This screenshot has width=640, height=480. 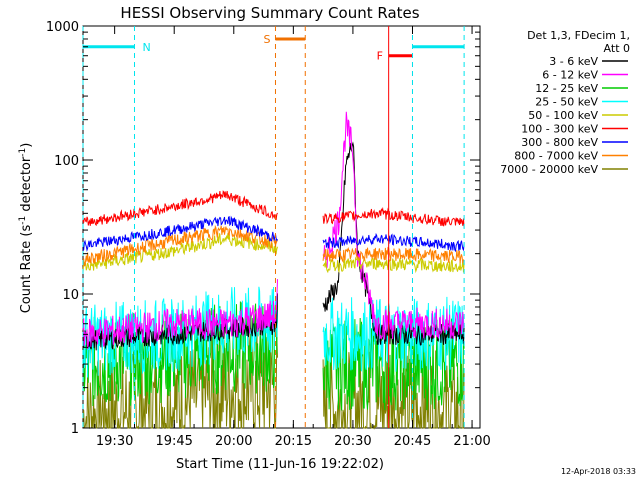 What do you see at coordinates (566, 102) in the screenshot?
I see `legend-label-3: 25 - 50 keV` at bounding box center [566, 102].